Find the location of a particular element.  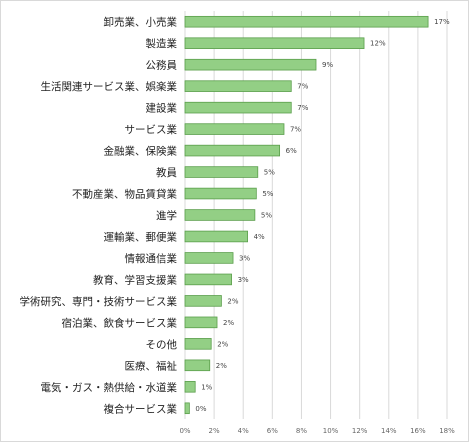

data-label: 12% is located at coordinates (378, 44).